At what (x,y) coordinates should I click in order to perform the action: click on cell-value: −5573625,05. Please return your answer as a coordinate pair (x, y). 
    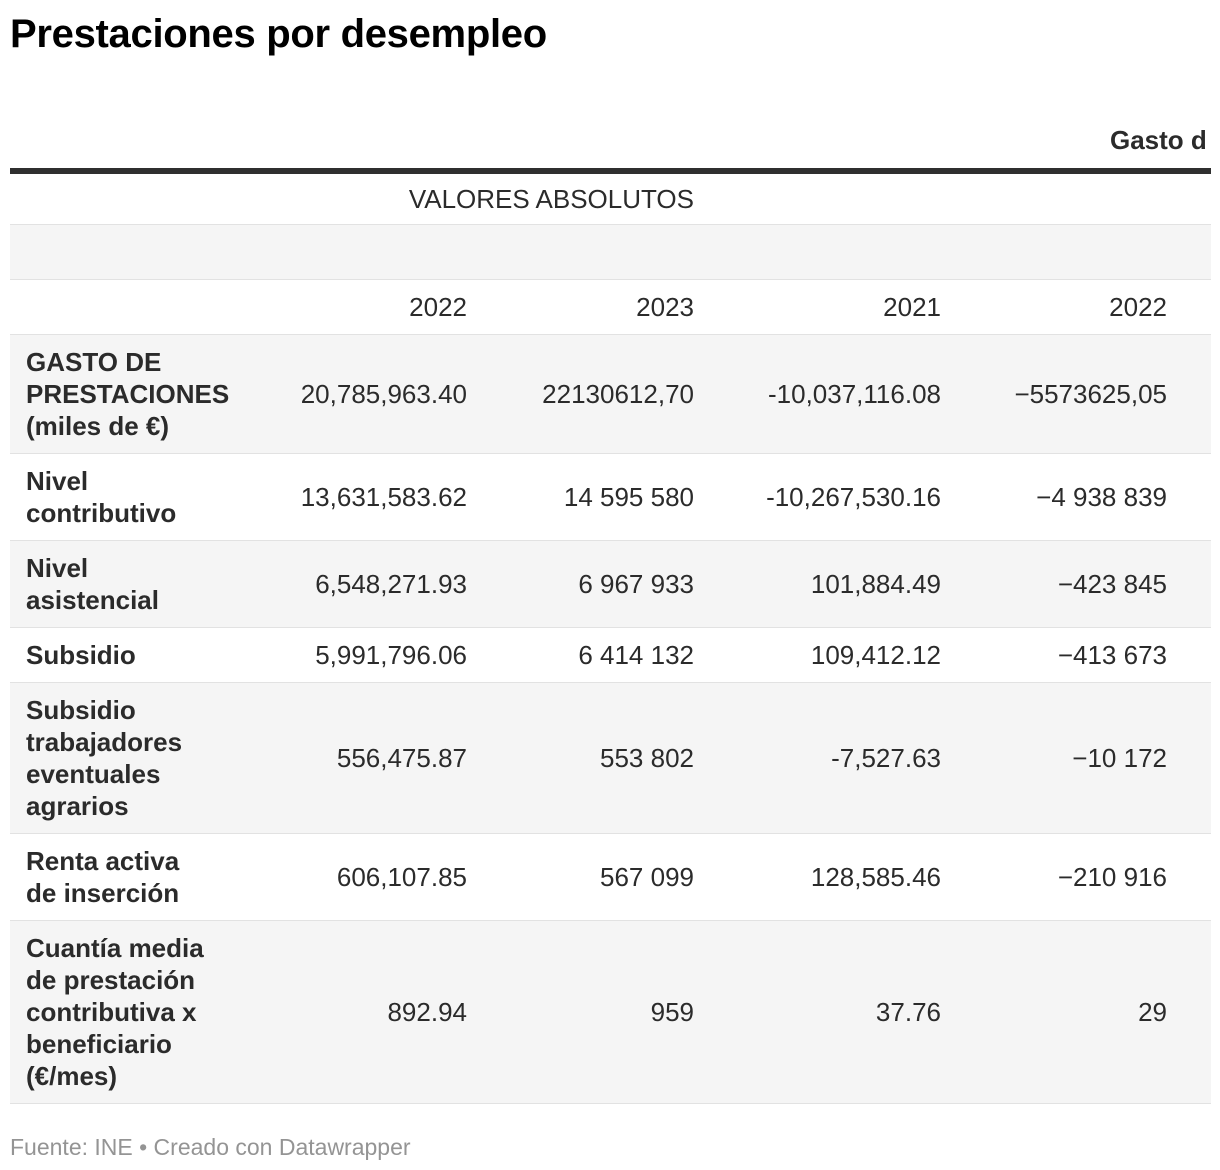
    Looking at the image, I should click on (1090, 394).